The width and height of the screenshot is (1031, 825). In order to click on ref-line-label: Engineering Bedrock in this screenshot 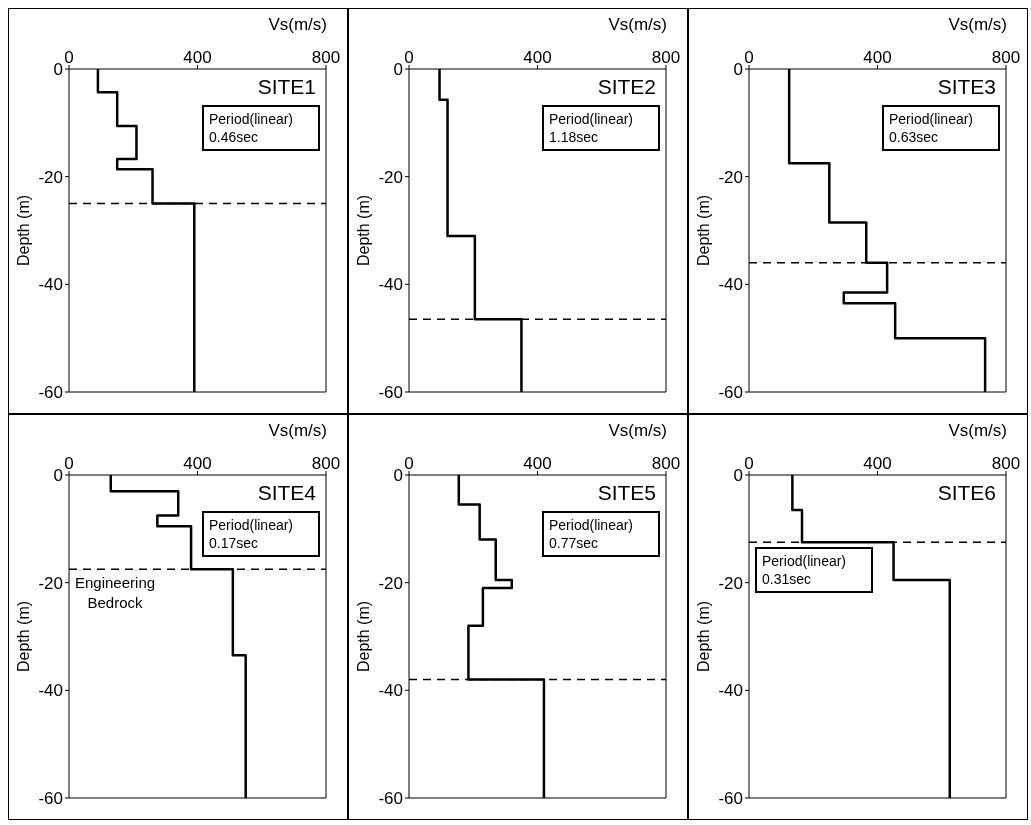, I will do `click(115, 593)`.